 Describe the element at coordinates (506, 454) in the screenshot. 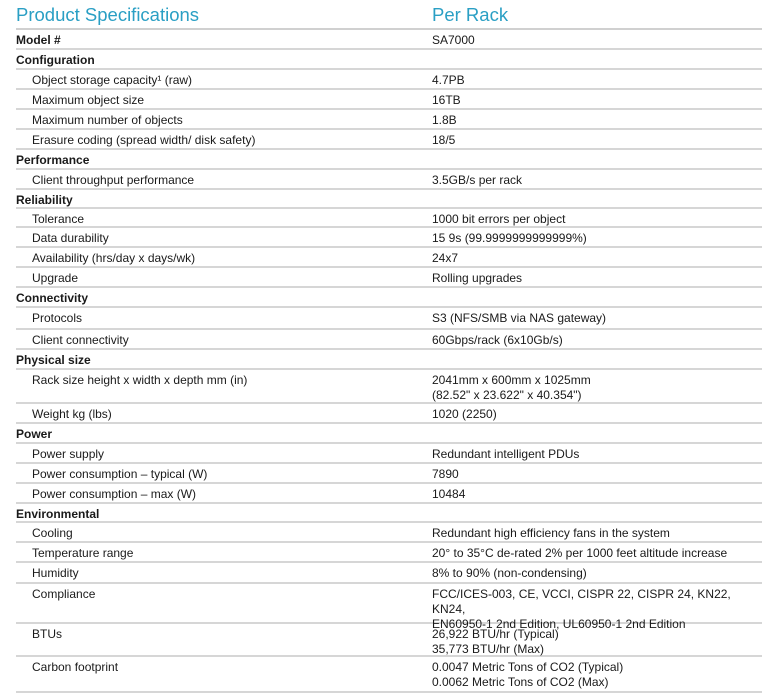

I see `row-value: Redundant intelligent PDUs` at that location.